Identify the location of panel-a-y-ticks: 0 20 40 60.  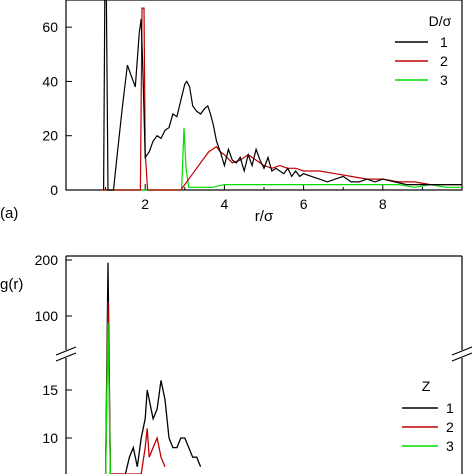
(57, 108).